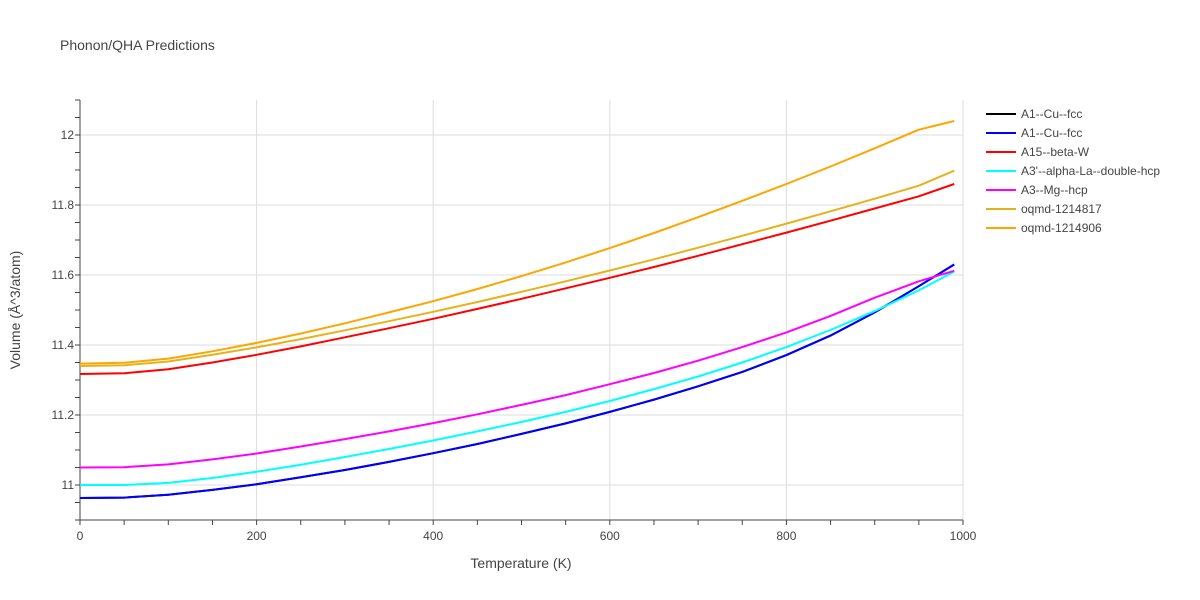  Describe the element at coordinates (80, 536) in the screenshot. I see `x-tick-label: 0` at that location.